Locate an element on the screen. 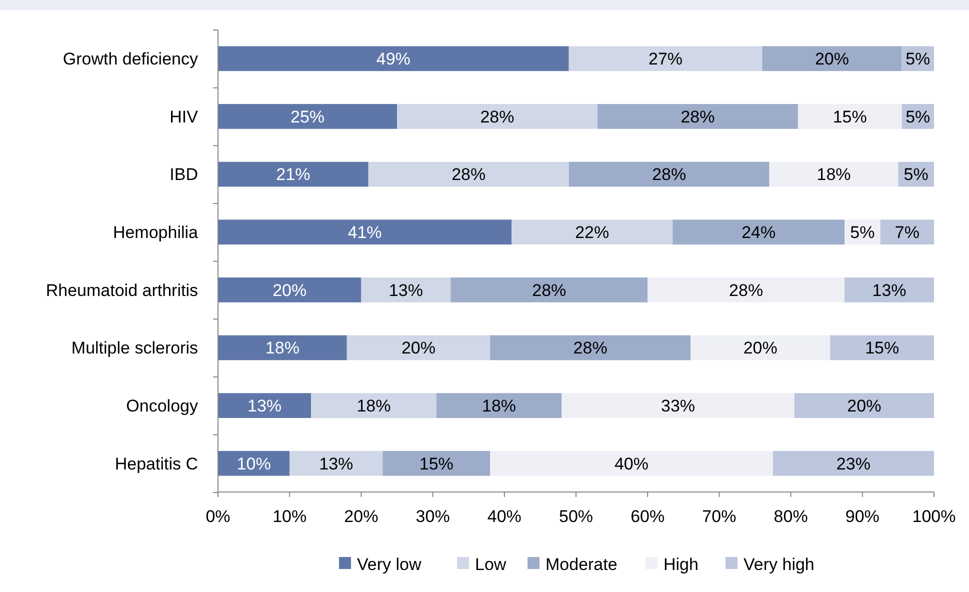  data-label: 40% is located at coordinates (631, 464).